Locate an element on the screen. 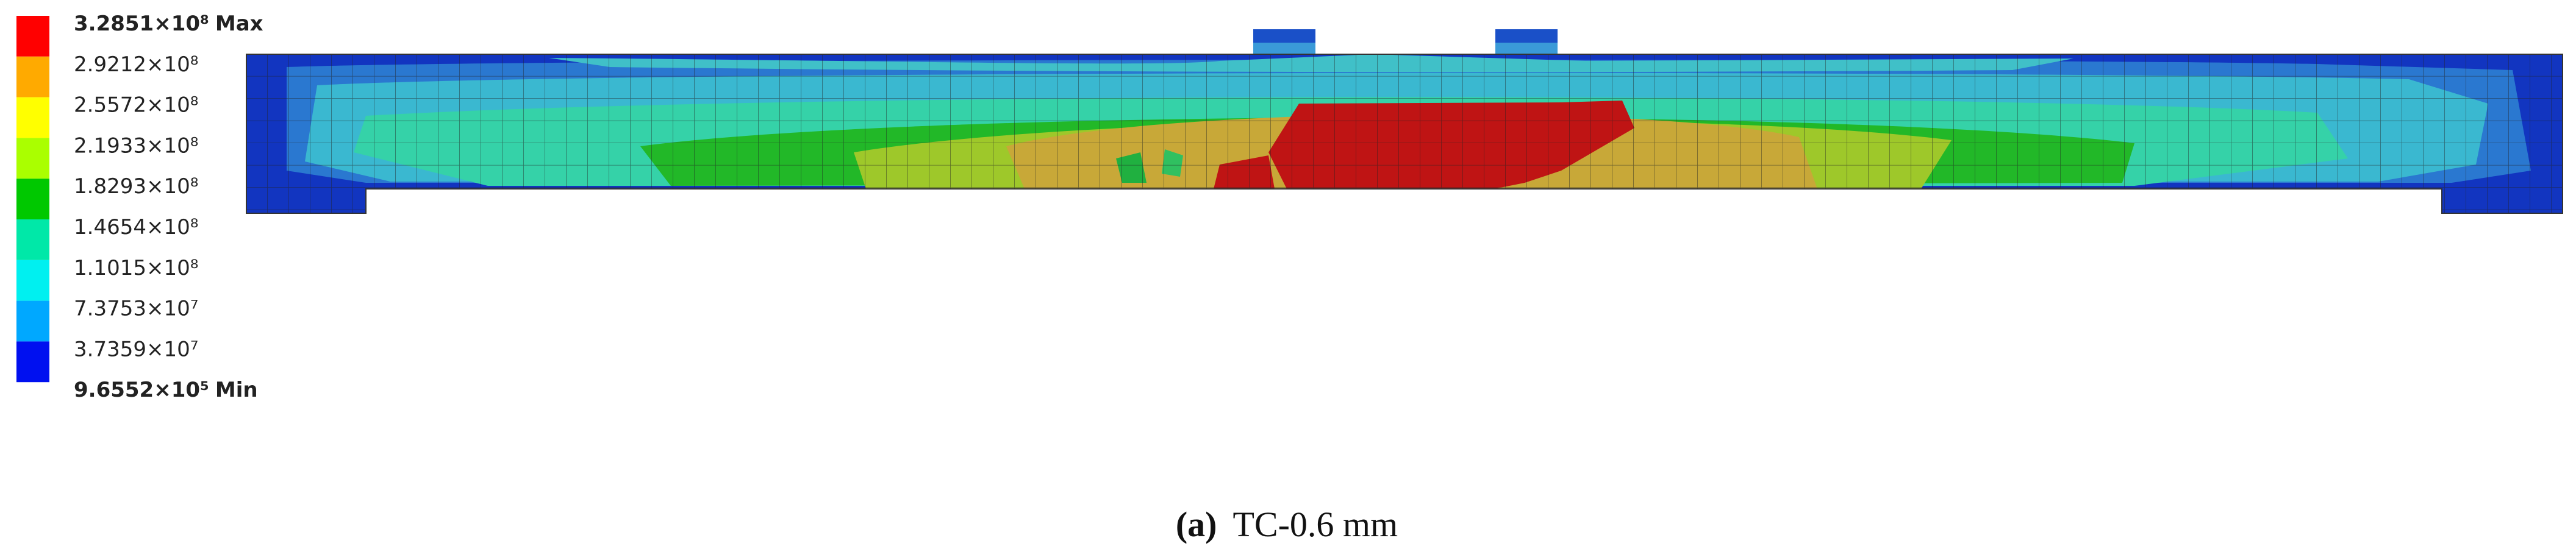 This screenshot has height=560, width=2576. legend-value: 1.8293×10⁸ is located at coordinates (136, 186).